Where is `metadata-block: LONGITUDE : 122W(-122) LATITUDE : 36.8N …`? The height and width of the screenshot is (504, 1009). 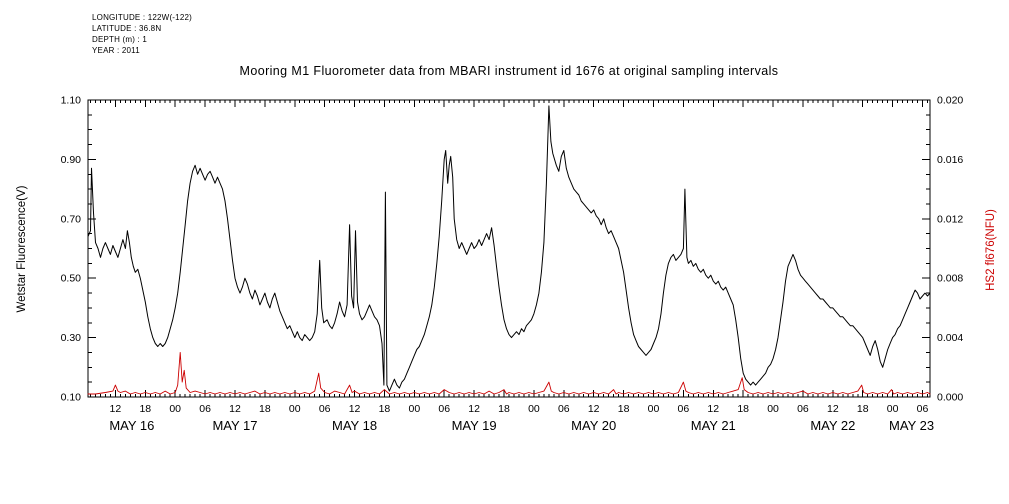
metadata-block: LONGITUDE : 122W(-122) LATITUDE : 36.8N … is located at coordinates (142, 34).